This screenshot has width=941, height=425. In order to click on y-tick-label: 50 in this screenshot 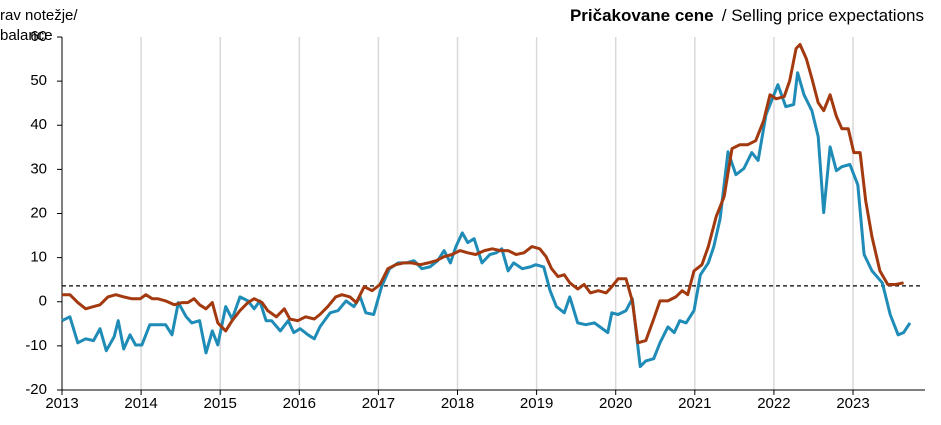, I will do `click(38, 80)`.